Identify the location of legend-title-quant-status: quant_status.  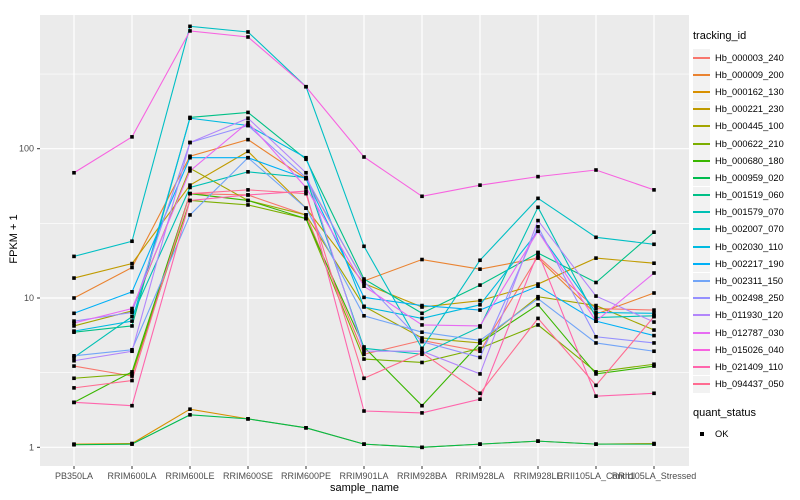
(724, 412).